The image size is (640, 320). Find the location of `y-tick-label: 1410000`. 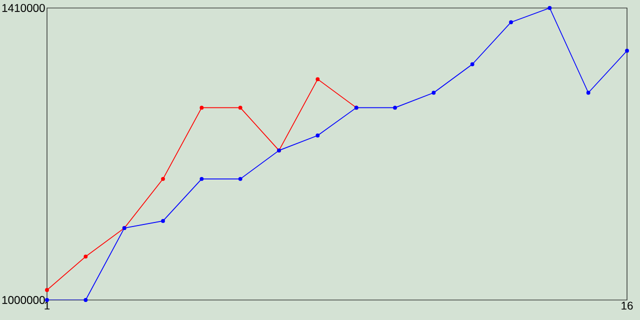

y-tick-label: 1410000 is located at coordinates (23, 8).